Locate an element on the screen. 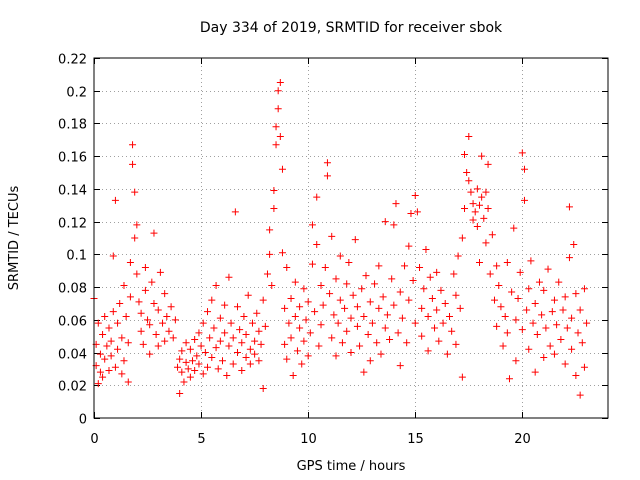  x-tick-label: 0 is located at coordinates (94, 439).